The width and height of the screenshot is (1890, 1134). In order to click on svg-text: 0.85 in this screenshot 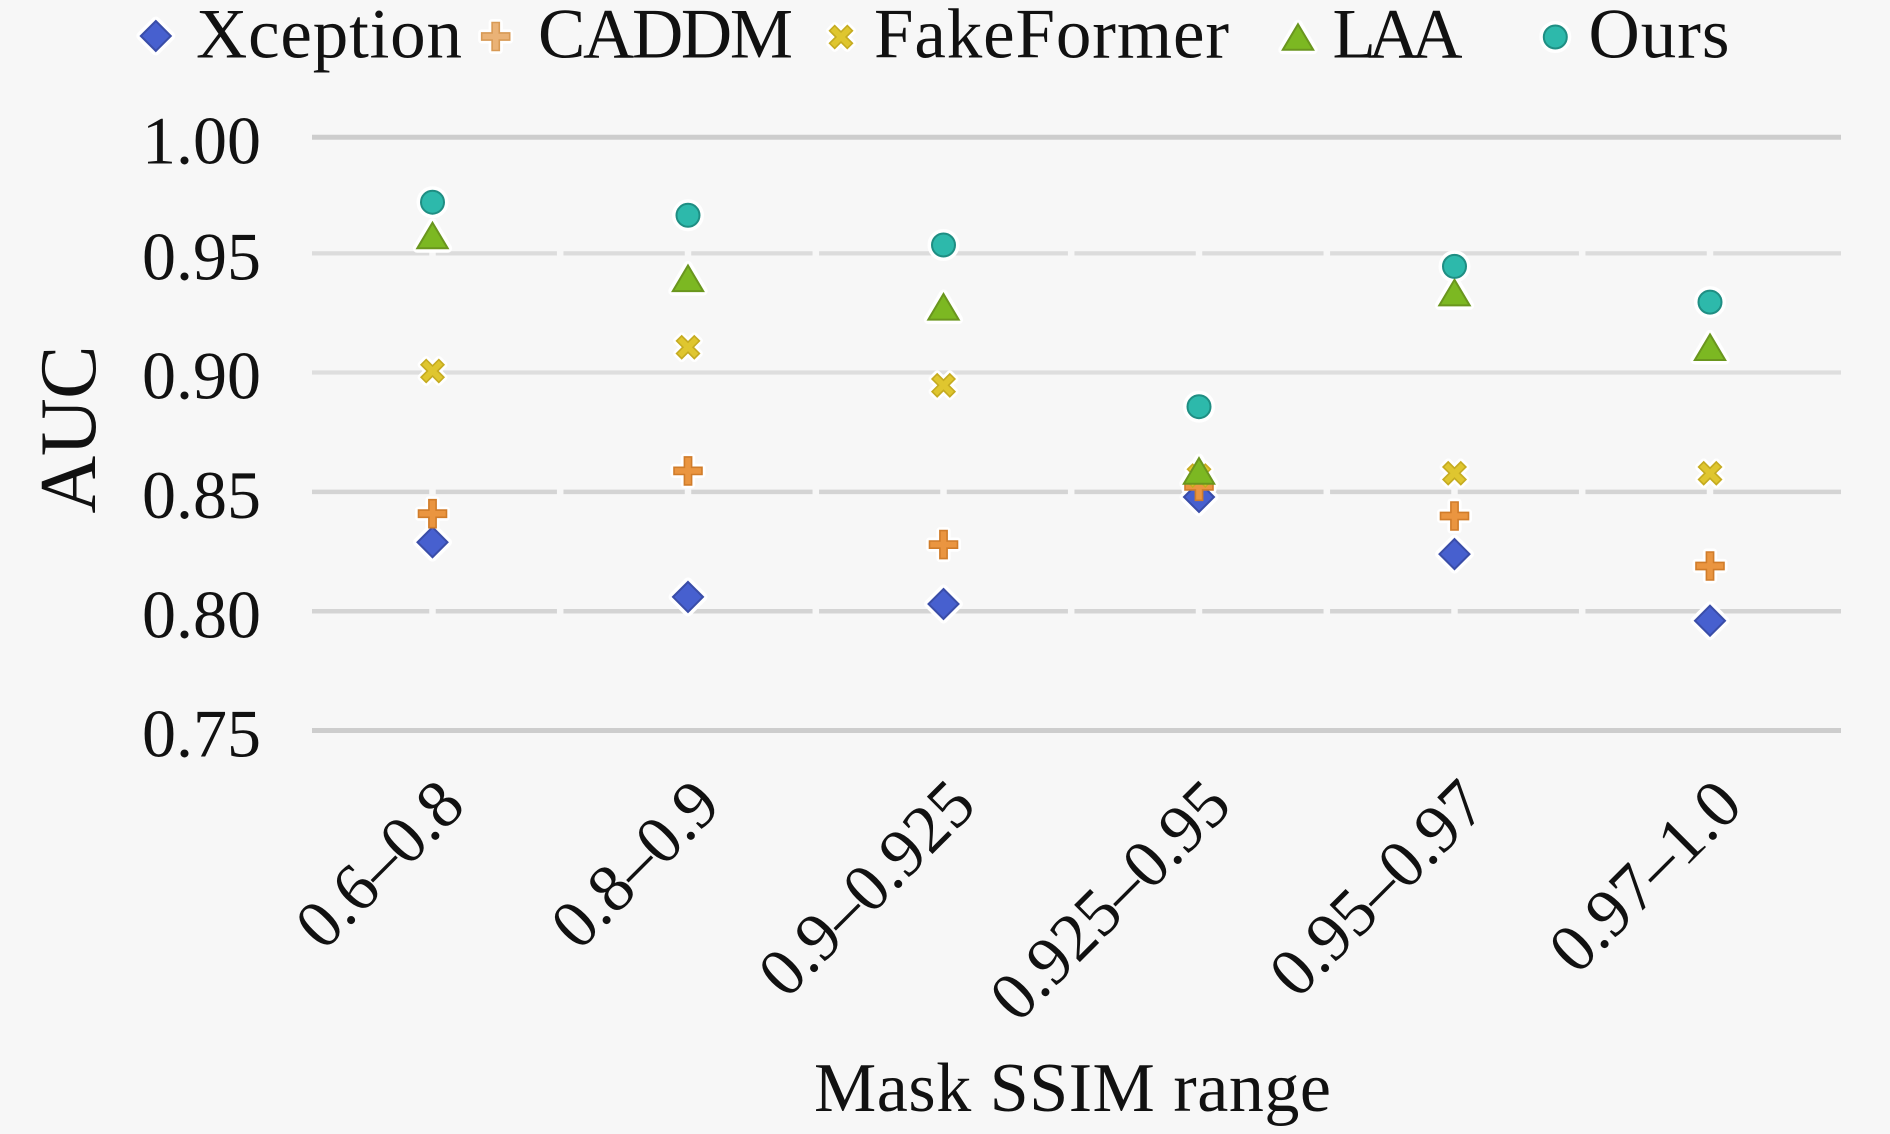, I will do `click(201, 495)`.